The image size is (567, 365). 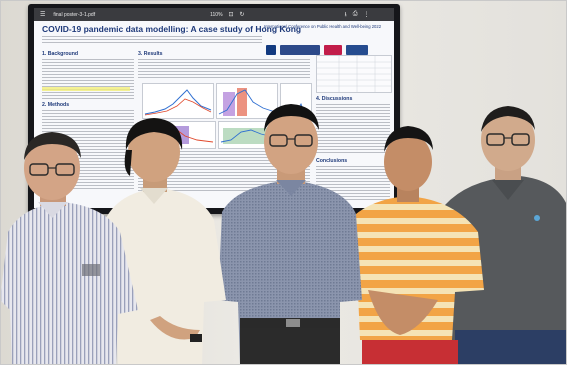 I want to click on more-icon: ⋮, so click(x=366, y=15).